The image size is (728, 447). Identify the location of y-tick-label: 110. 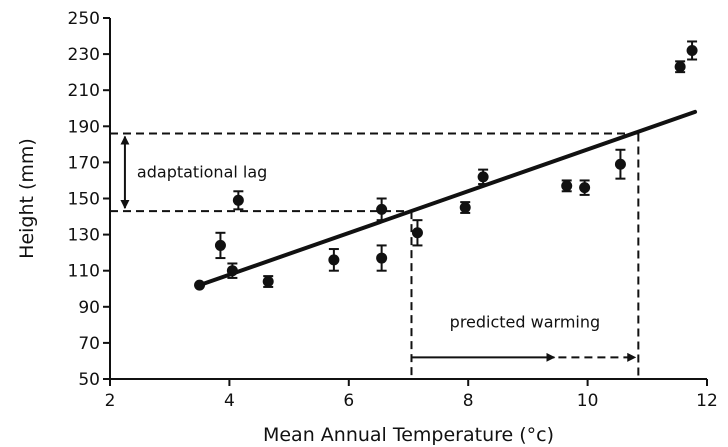
(84, 272).